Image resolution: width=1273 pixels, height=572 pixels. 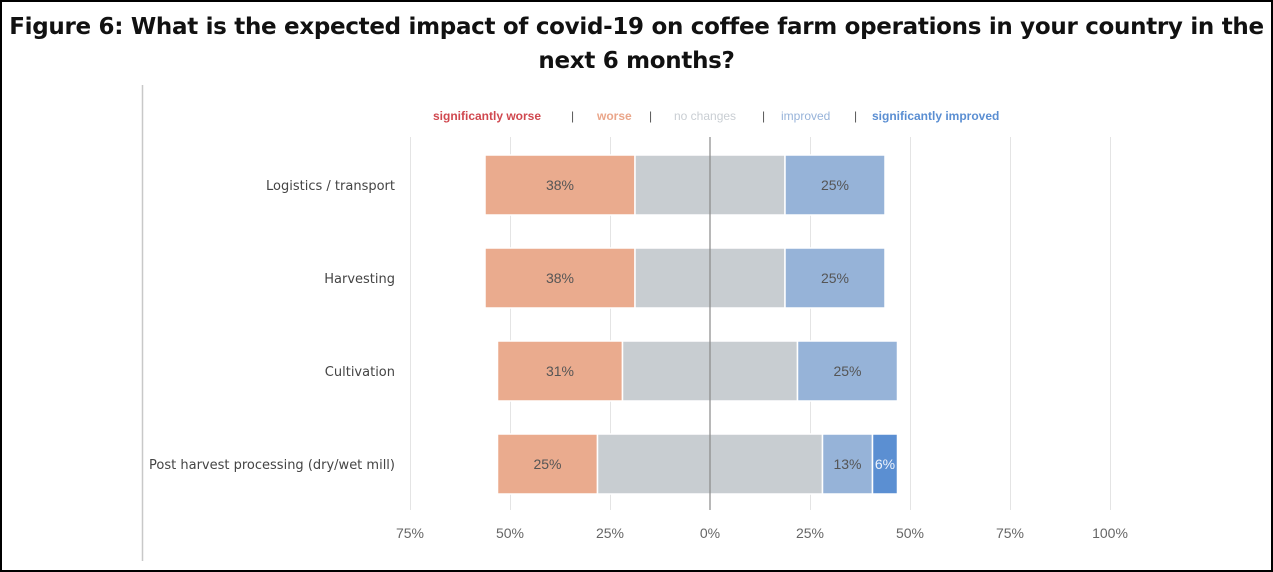 I want to click on legend-item-no-changes: no changes, so click(x=705, y=116).